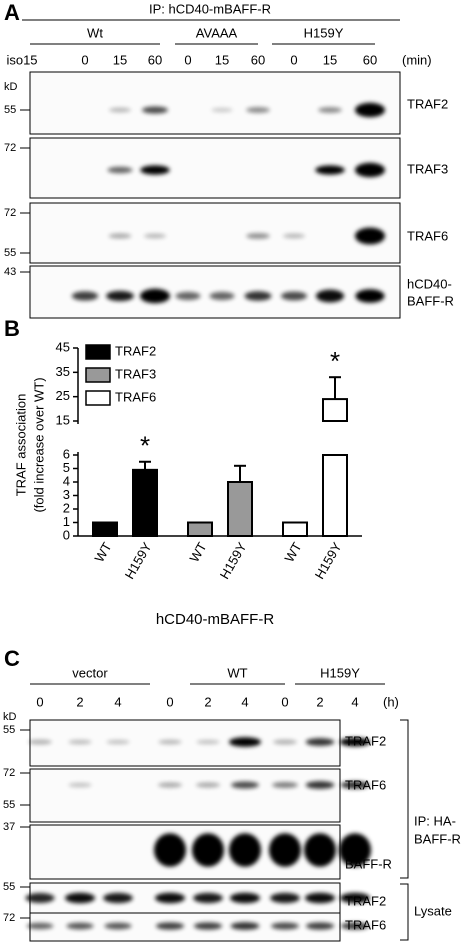 Image resolution: width=476 pixels, height=942 pixels. What do you see at coordinates (63, 346) in the screenshot?
I see `y-tick-label: 45` at bounding box center [63, 346].